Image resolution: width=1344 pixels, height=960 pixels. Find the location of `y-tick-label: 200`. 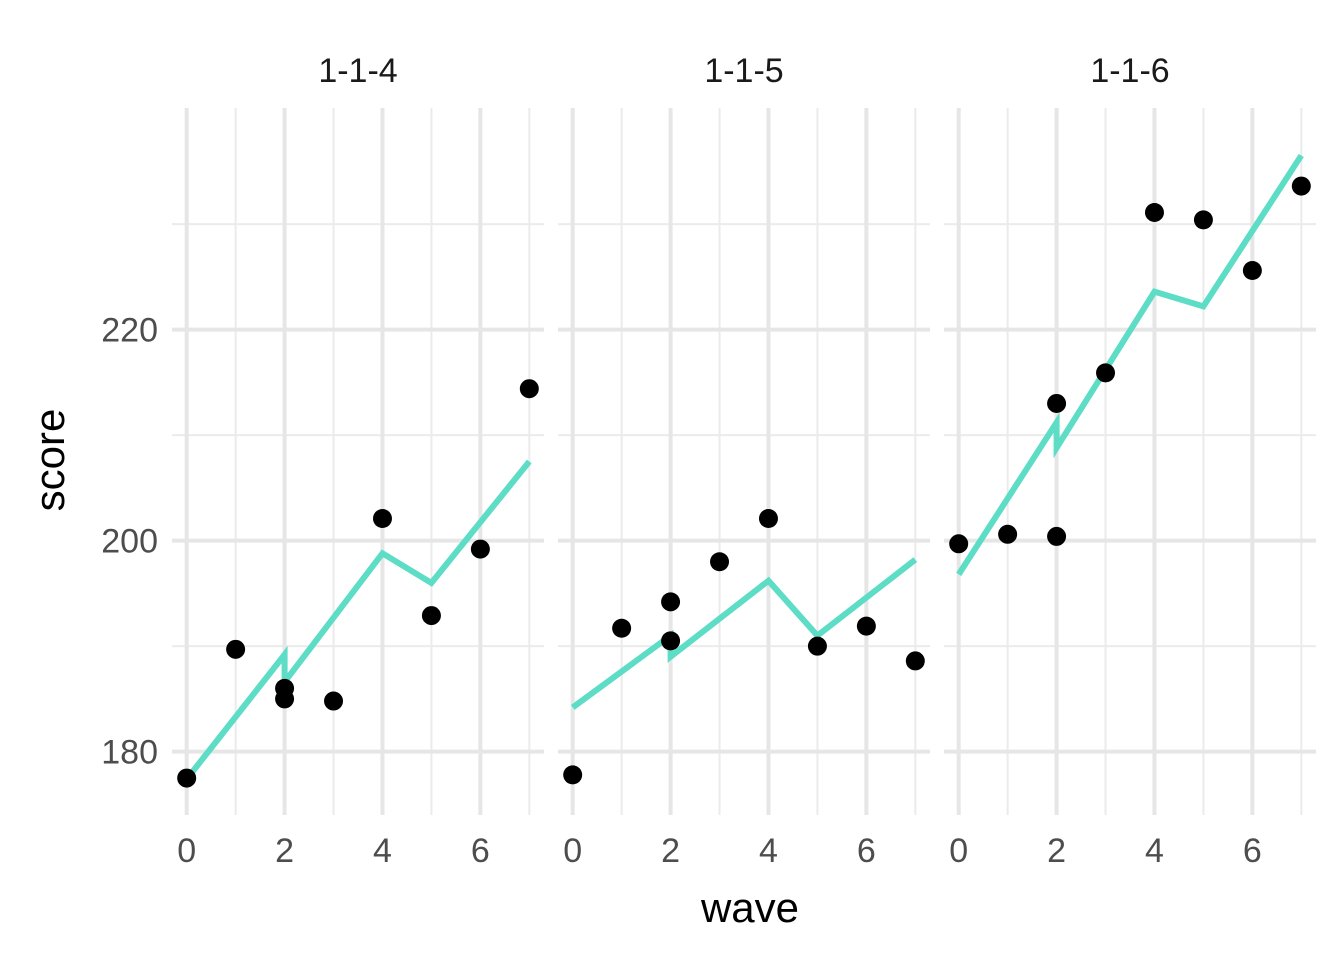

y-tick-label: 200 is located at coordinates (129, 542).